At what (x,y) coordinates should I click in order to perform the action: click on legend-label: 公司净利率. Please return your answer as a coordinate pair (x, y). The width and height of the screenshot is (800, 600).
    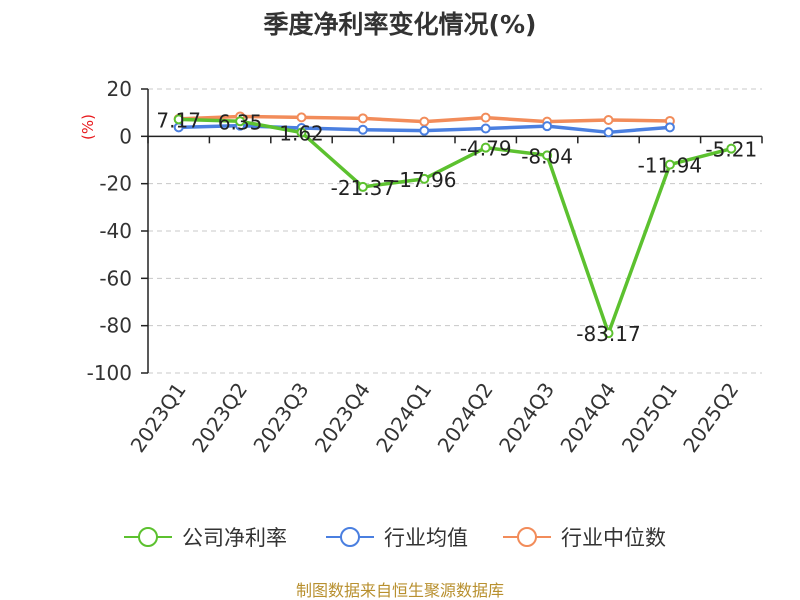
    Looking at the image, I should click on (234, 538).